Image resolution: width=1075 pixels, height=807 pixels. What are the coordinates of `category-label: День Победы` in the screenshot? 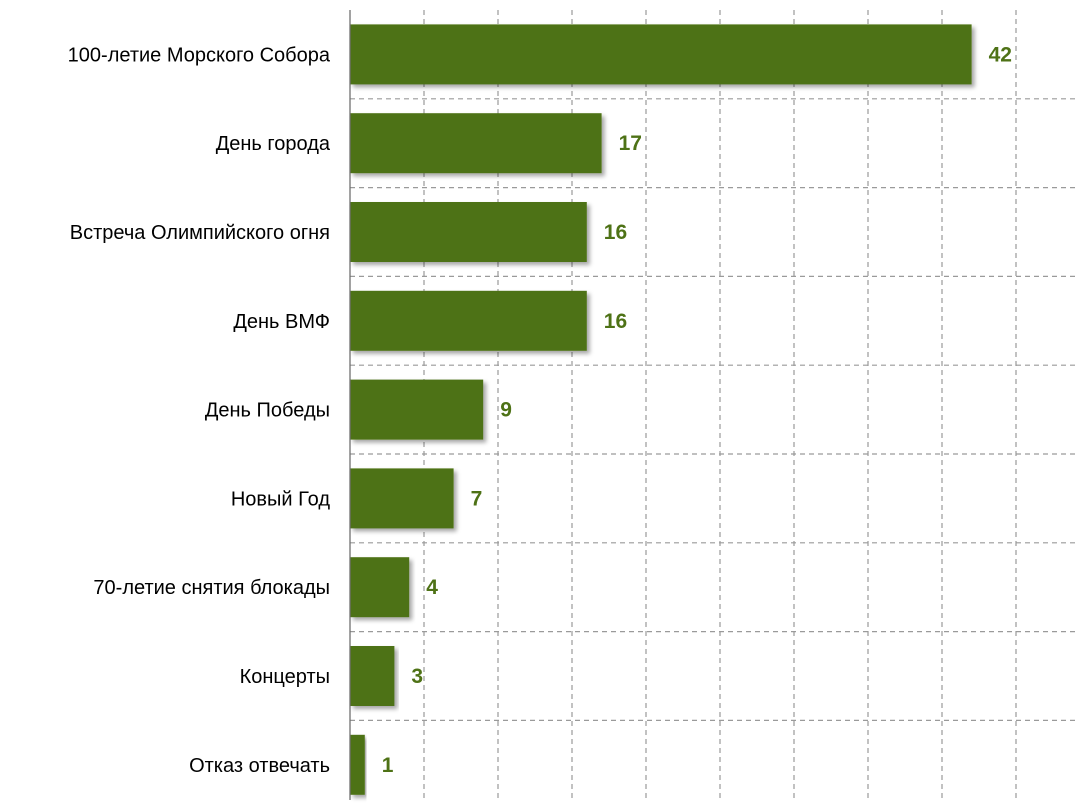 It's located at (267, 411).